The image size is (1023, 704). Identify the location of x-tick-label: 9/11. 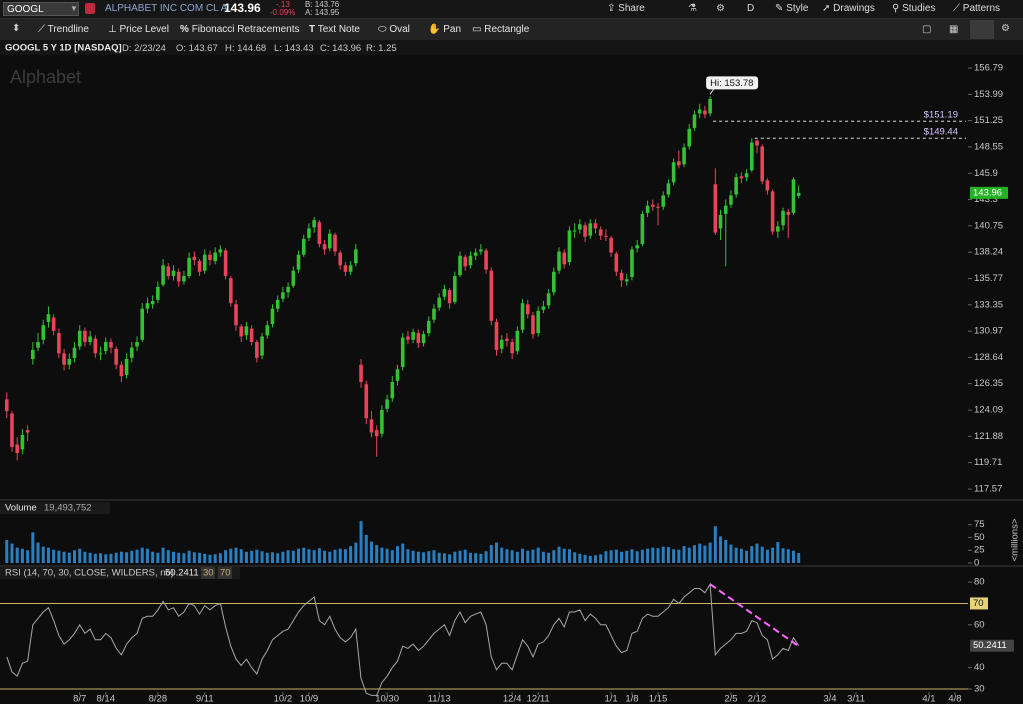
(205, 699).